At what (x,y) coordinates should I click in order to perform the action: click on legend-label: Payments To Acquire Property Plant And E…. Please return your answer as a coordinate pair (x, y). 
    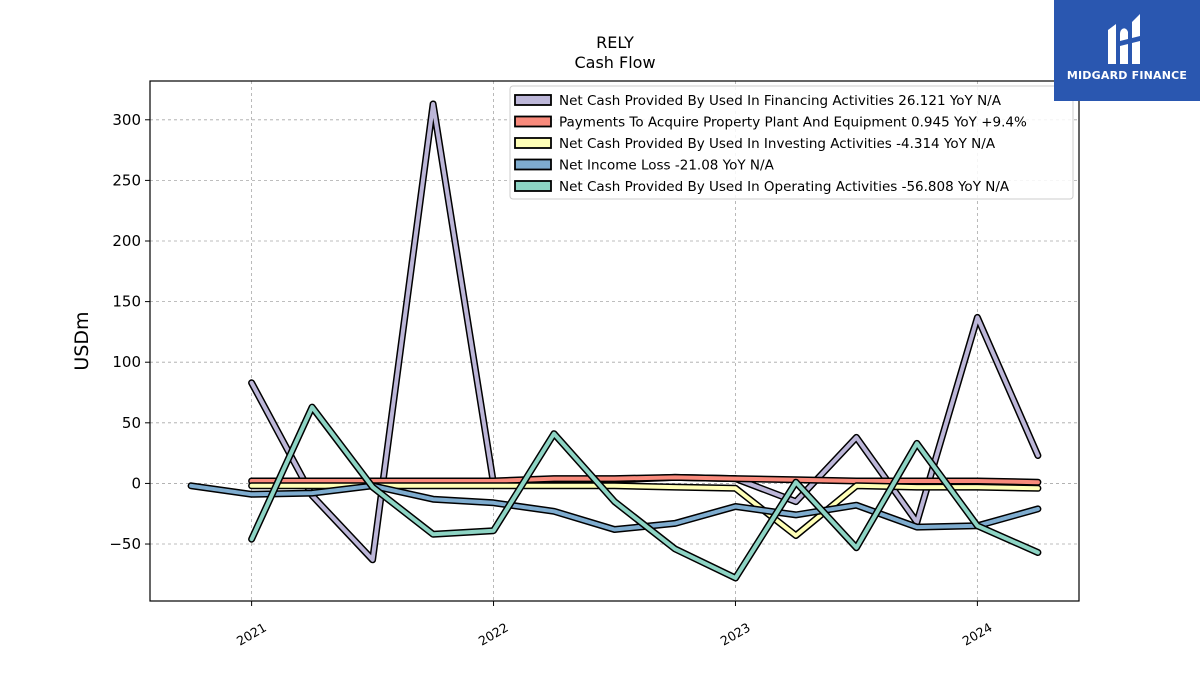
    Looking at the image, I should click on (793, 123).